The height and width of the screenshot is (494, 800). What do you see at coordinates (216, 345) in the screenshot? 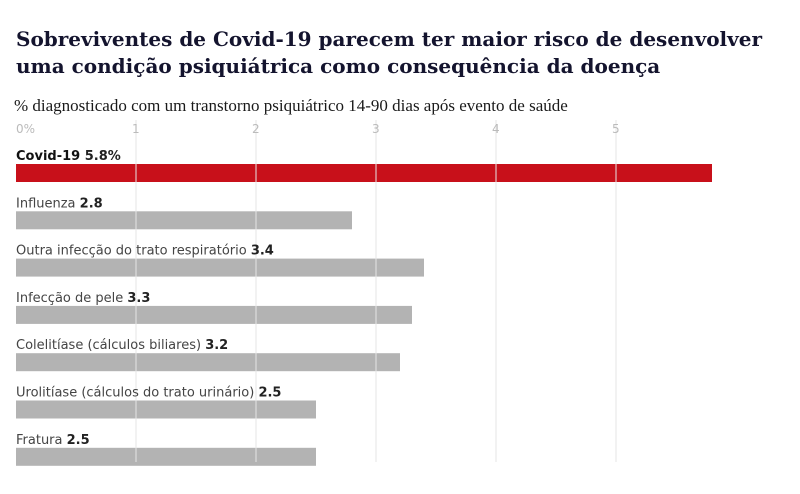
I see `value-label: 3.2` at bounding box center [216, 345].